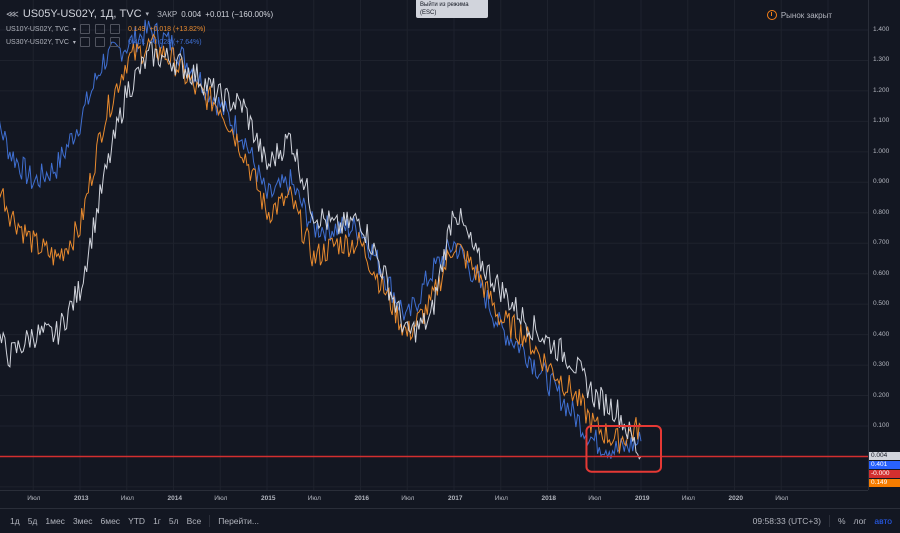 Image resolution: width=900 pixels, height=533 pixels. What do you see at coordinates (642, 498) in the screenshot?
I see `time-tick-label: 2019` at bounding box center [642, 498].